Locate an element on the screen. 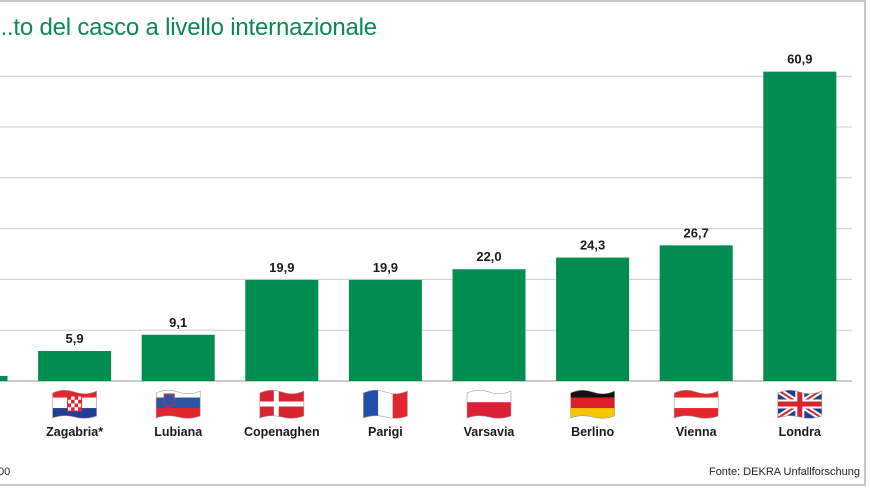 This screenshot has height=490, width=870. source-note: Fonte: DEKRA Unfallforschung is located at coordinates (784, 472).